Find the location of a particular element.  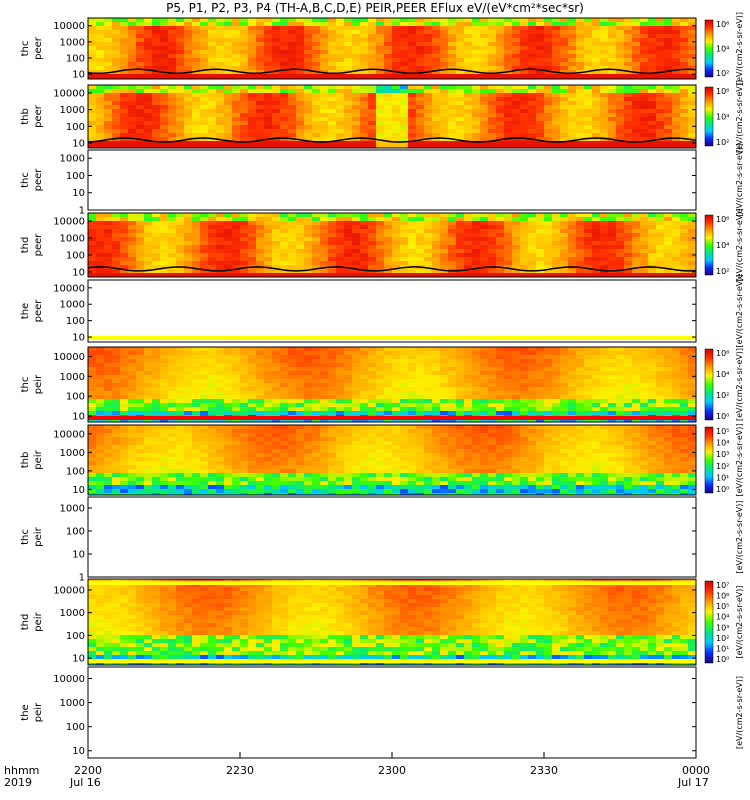

y-tick-label: 10000 is located at coordinates (69, 222).